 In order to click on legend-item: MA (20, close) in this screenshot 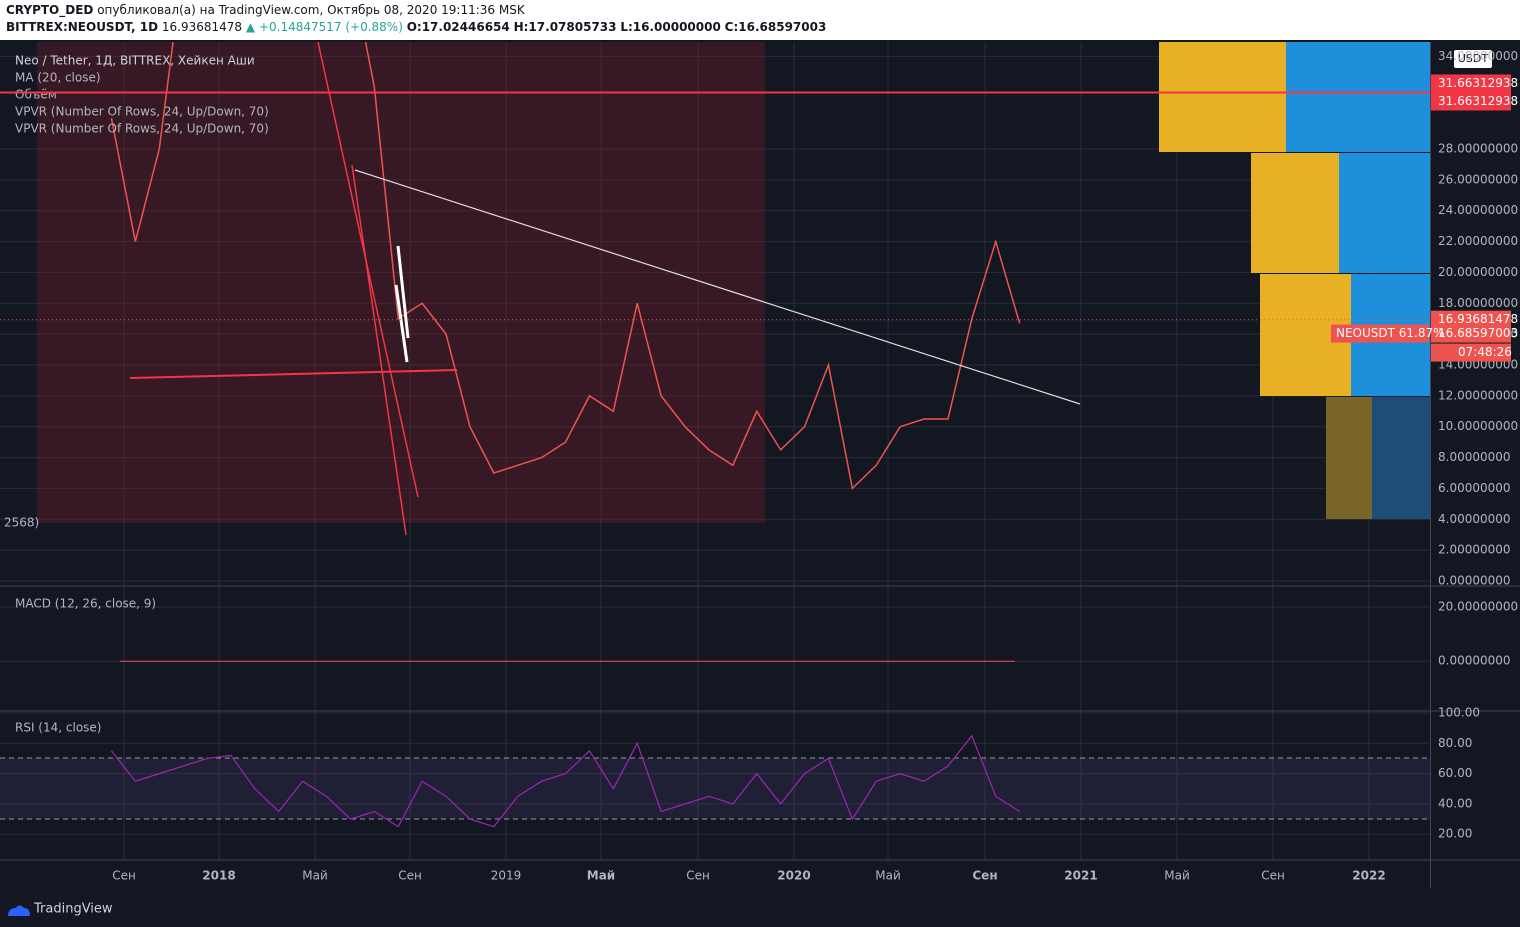, I will do `click(58, 78)`.